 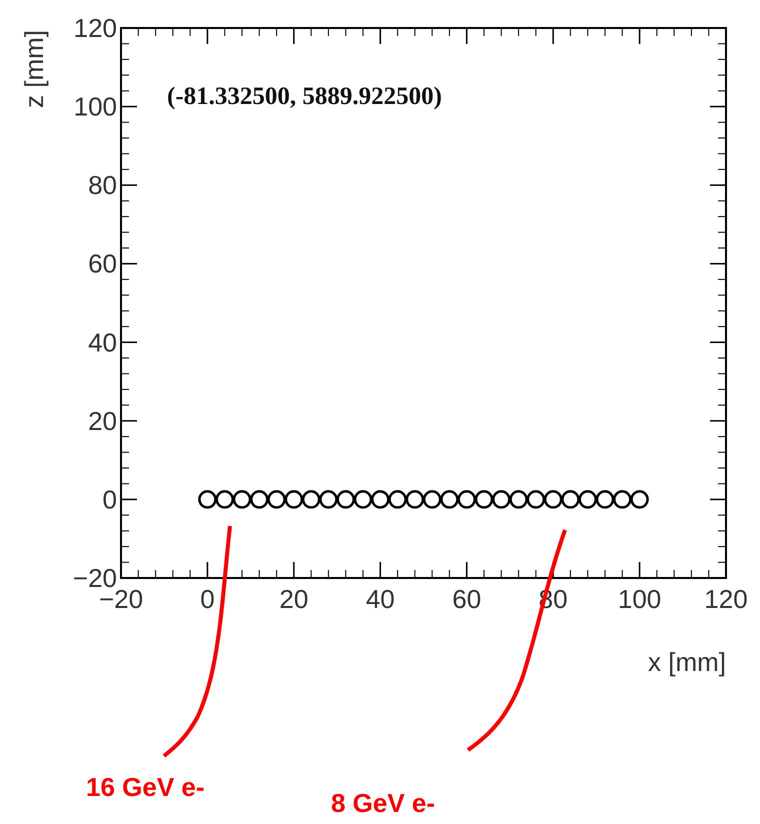 I want to click on y-tick-label: 0, so click(x=109, y=499).